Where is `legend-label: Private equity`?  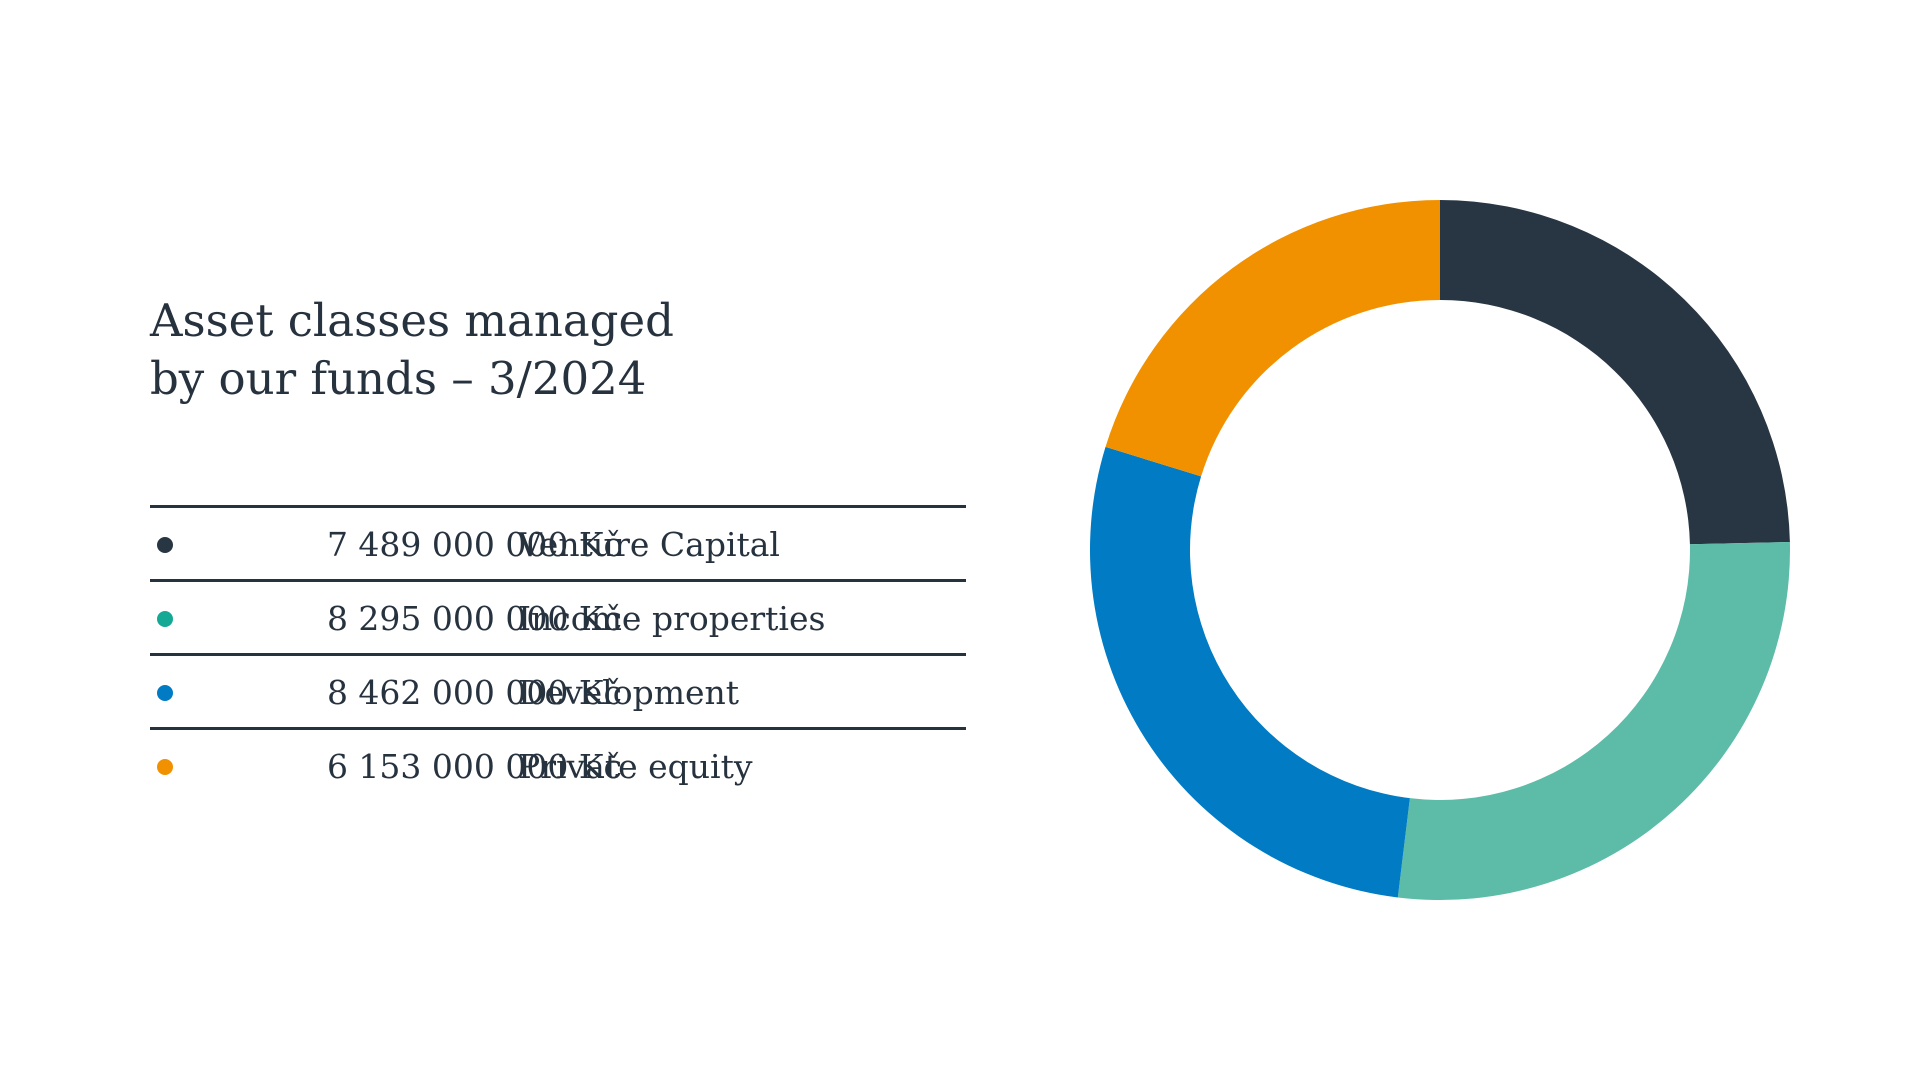
legend-label: Private equity is located at coordinates (635, 766).